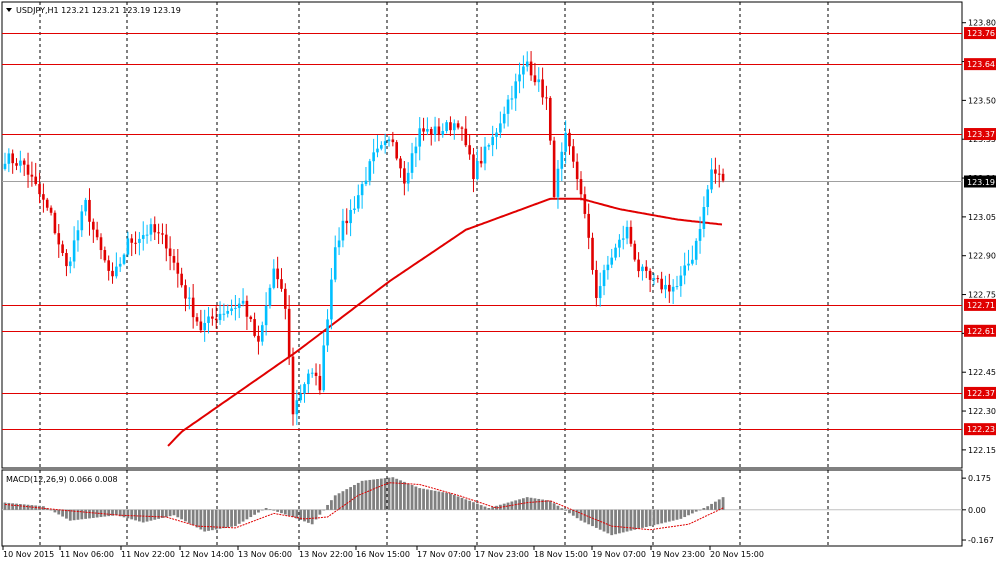 The width and height of the screenshot is (1000, 562). What do you see at coordinates (980, 134) in the screenshot?
I see `level-price-tag` at bounding box center [980, 134].